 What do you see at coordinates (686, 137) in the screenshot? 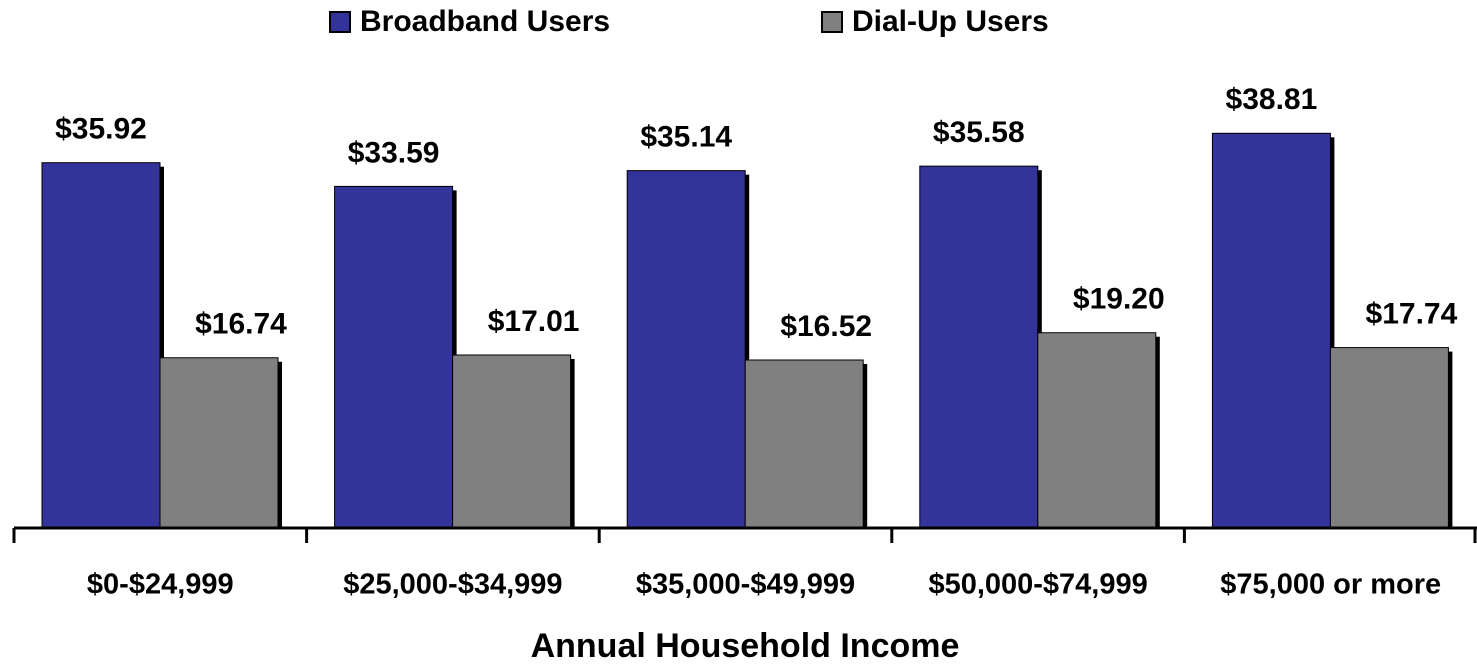
I see `value-label: $35.14` at bounding box center [686, 137].